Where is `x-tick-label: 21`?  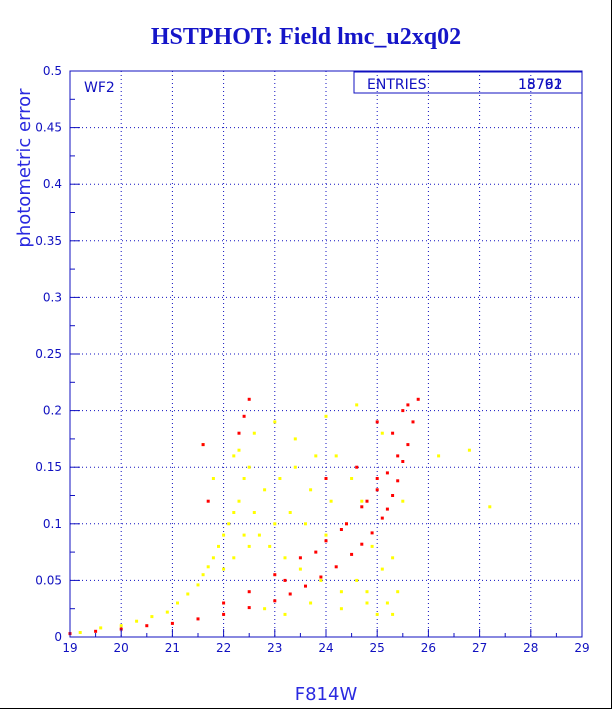 x-tick-label: 21 is located at coordinates (172, 648).